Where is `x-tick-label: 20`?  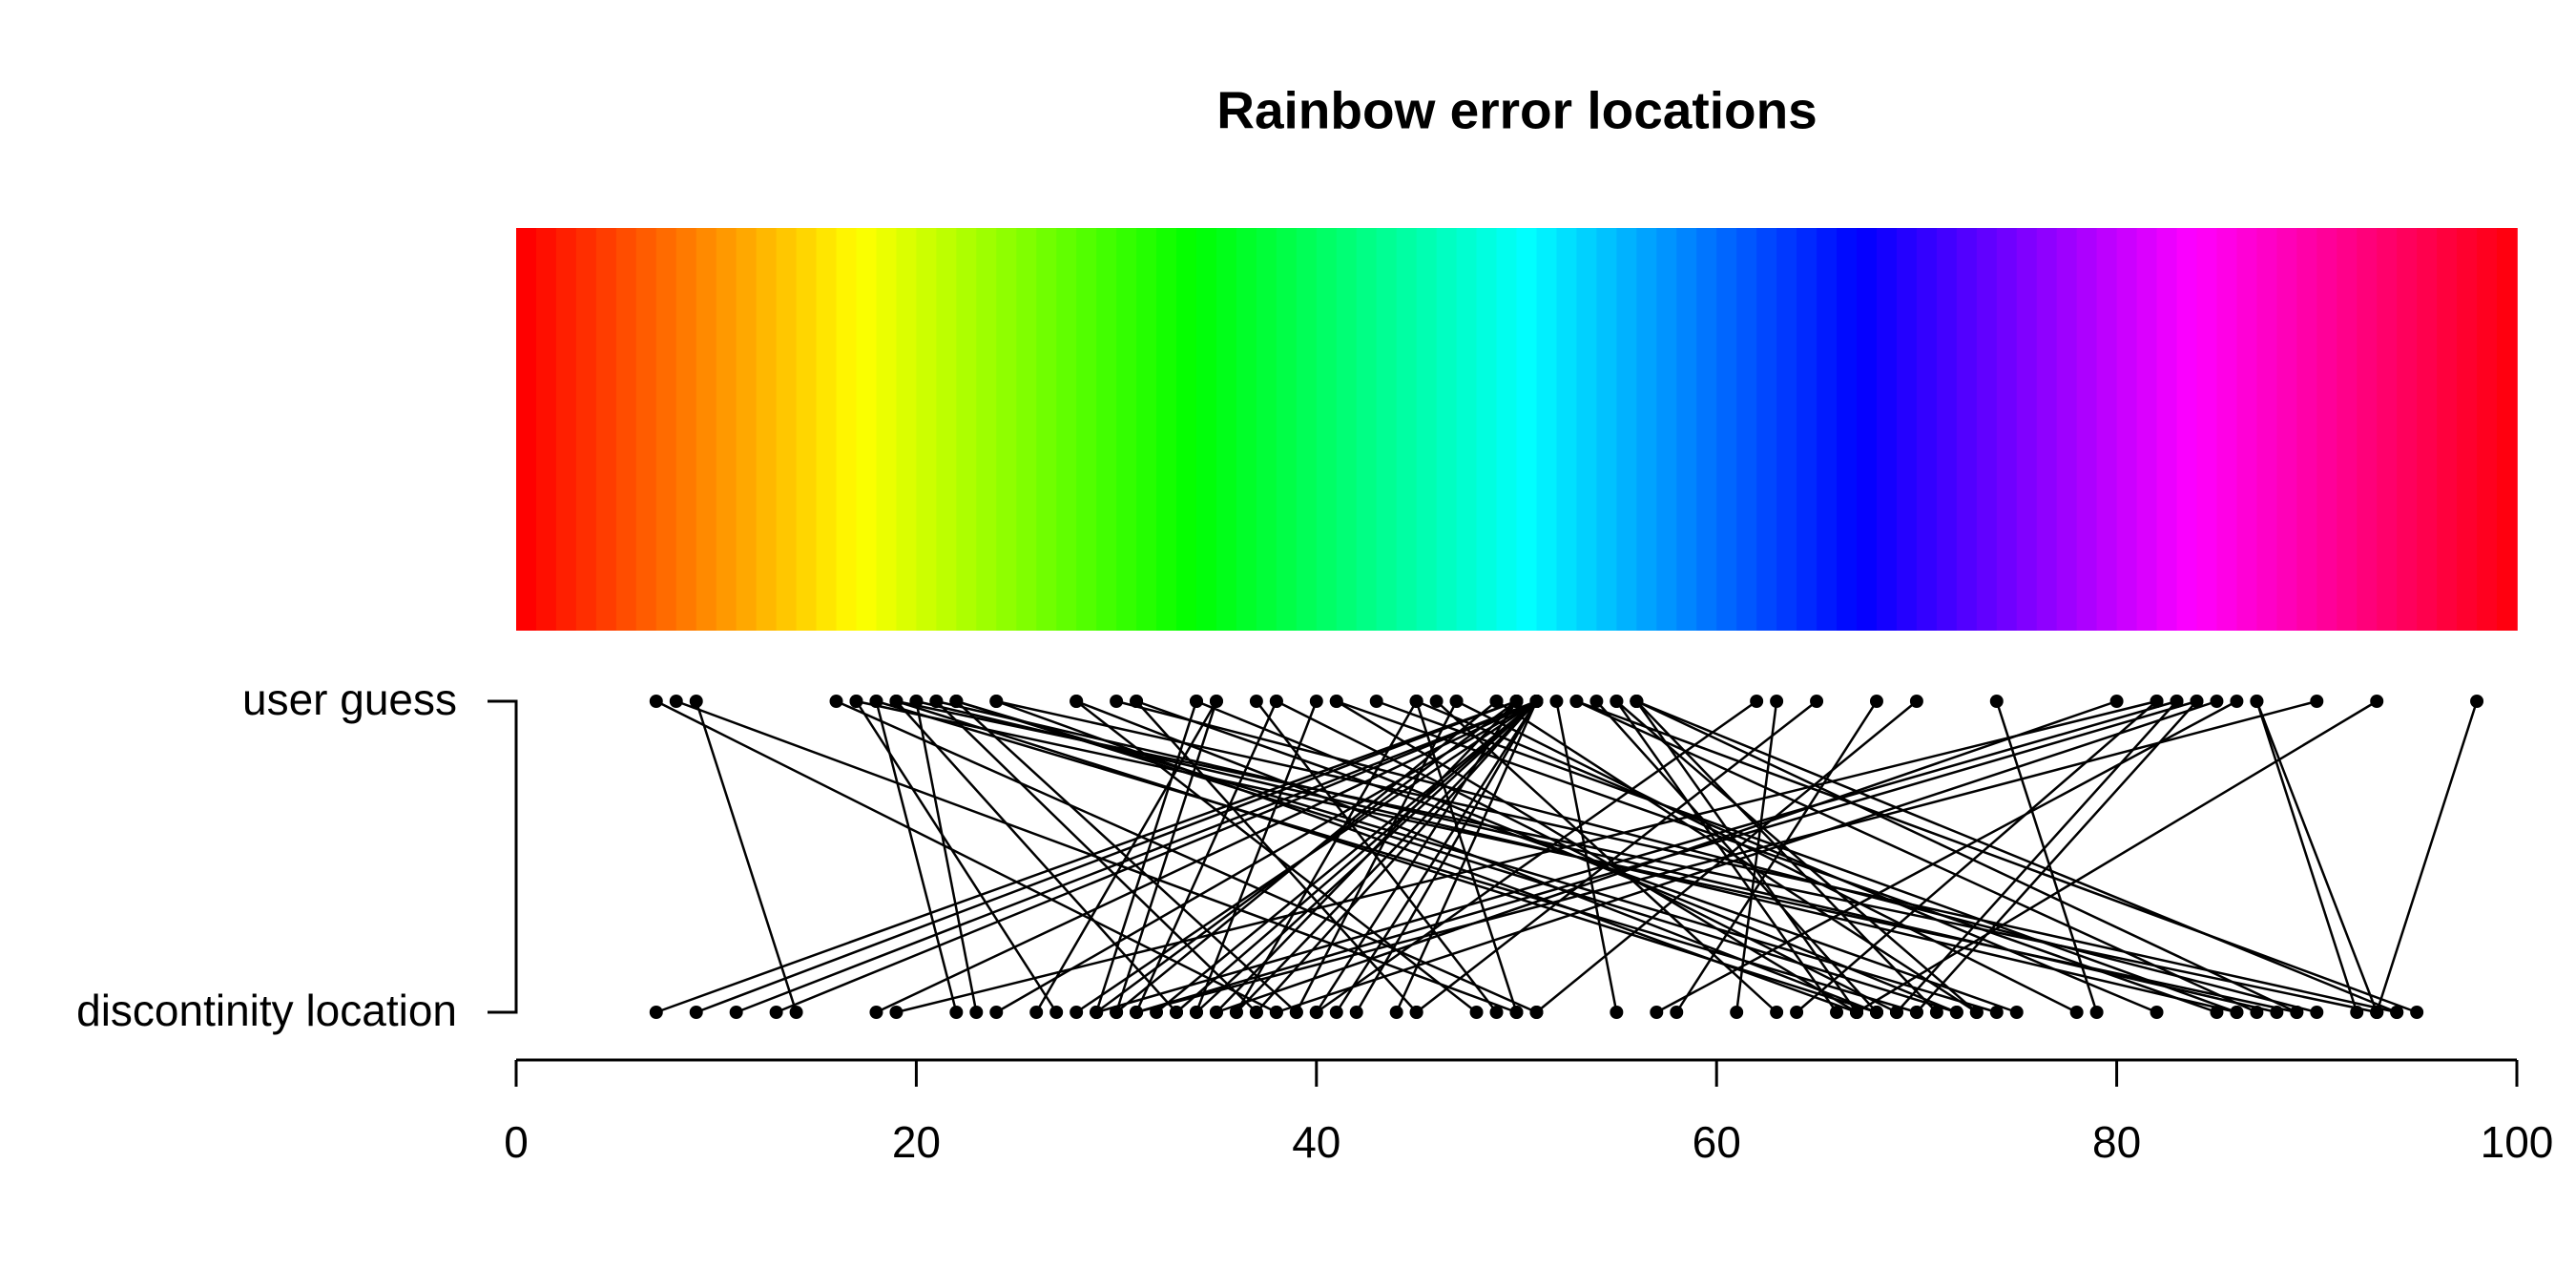 x-tick-label: 20 is located at coordinates (916, 1142).